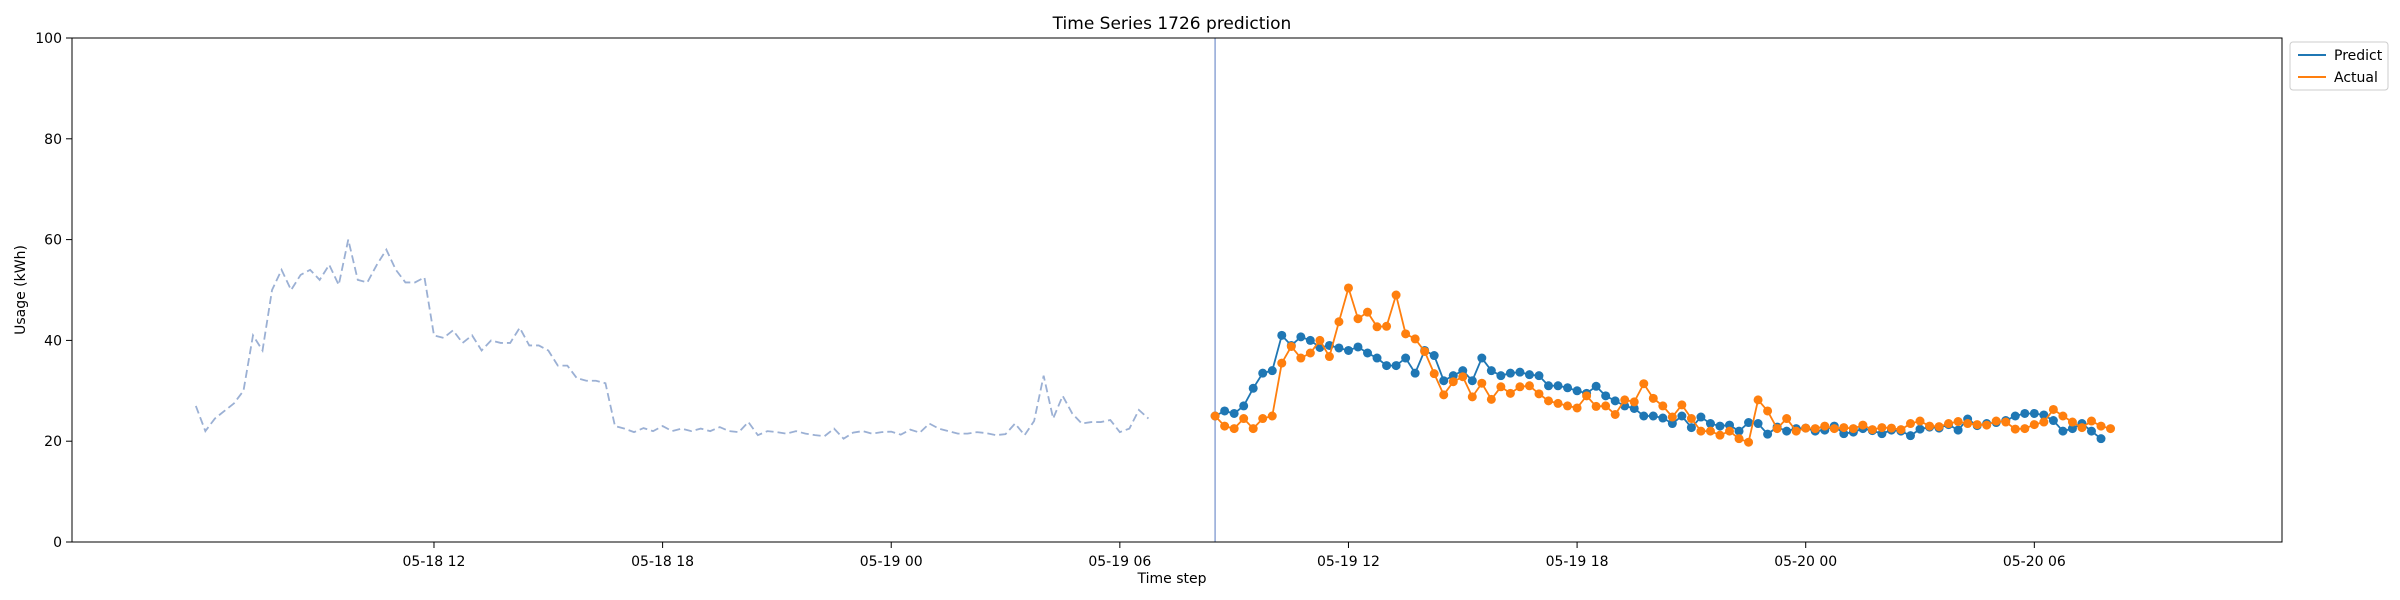  What do you see at coordinates (1172, 579) in the screenshot?
I see `x-axis-label: Time step` at bounding box center [1172, 579].